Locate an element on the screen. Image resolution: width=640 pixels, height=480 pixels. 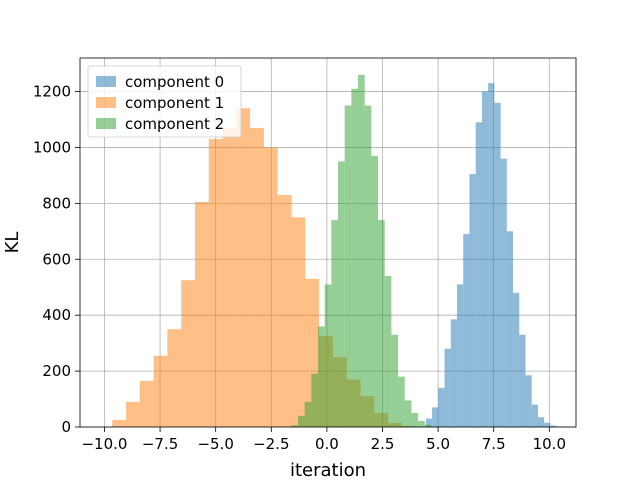
y-tick-label: 600 is located at coordinates (56, 259).